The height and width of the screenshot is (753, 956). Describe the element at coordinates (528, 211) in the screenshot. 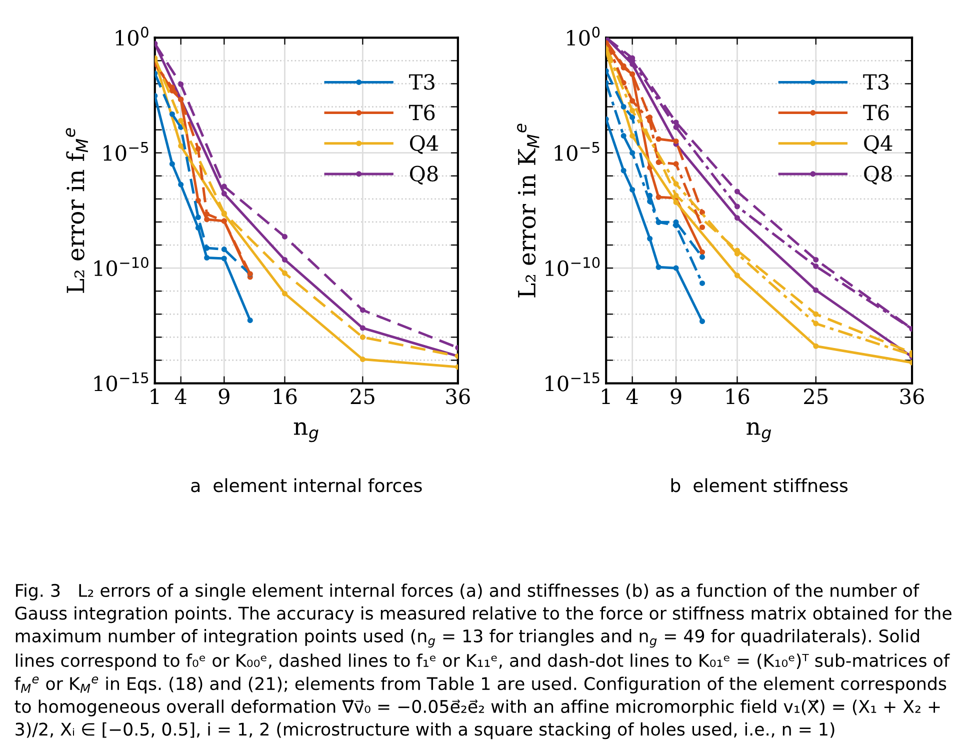

I see `y-axis-title: L₂ error in K$_{M}$$^{e}$` at that location.